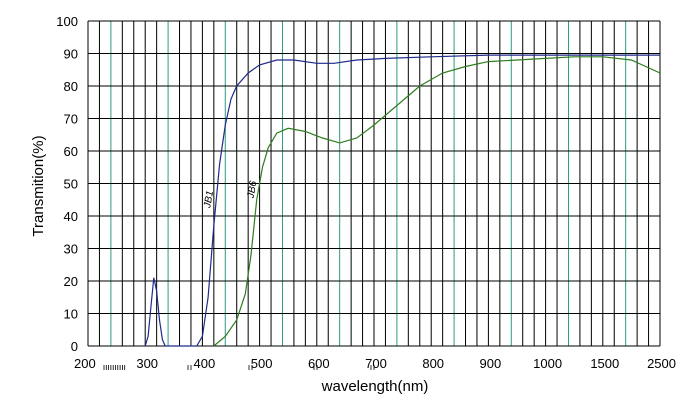  What do you see at coordinates (205, 363) in the screenshot?
I see `x-tick-label: 400` at bounding box center [205, 363].